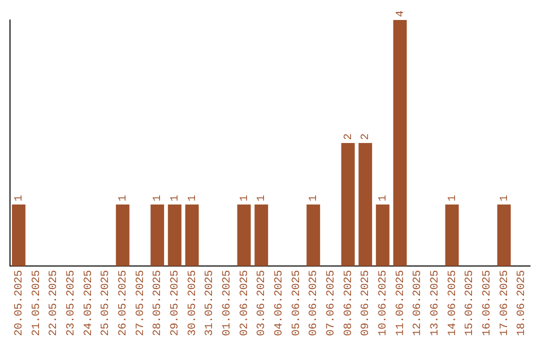  Describe the element at coordinates (280, 303) in the screenshot. I see `x-tick-label: 04.06.2025` at that location.